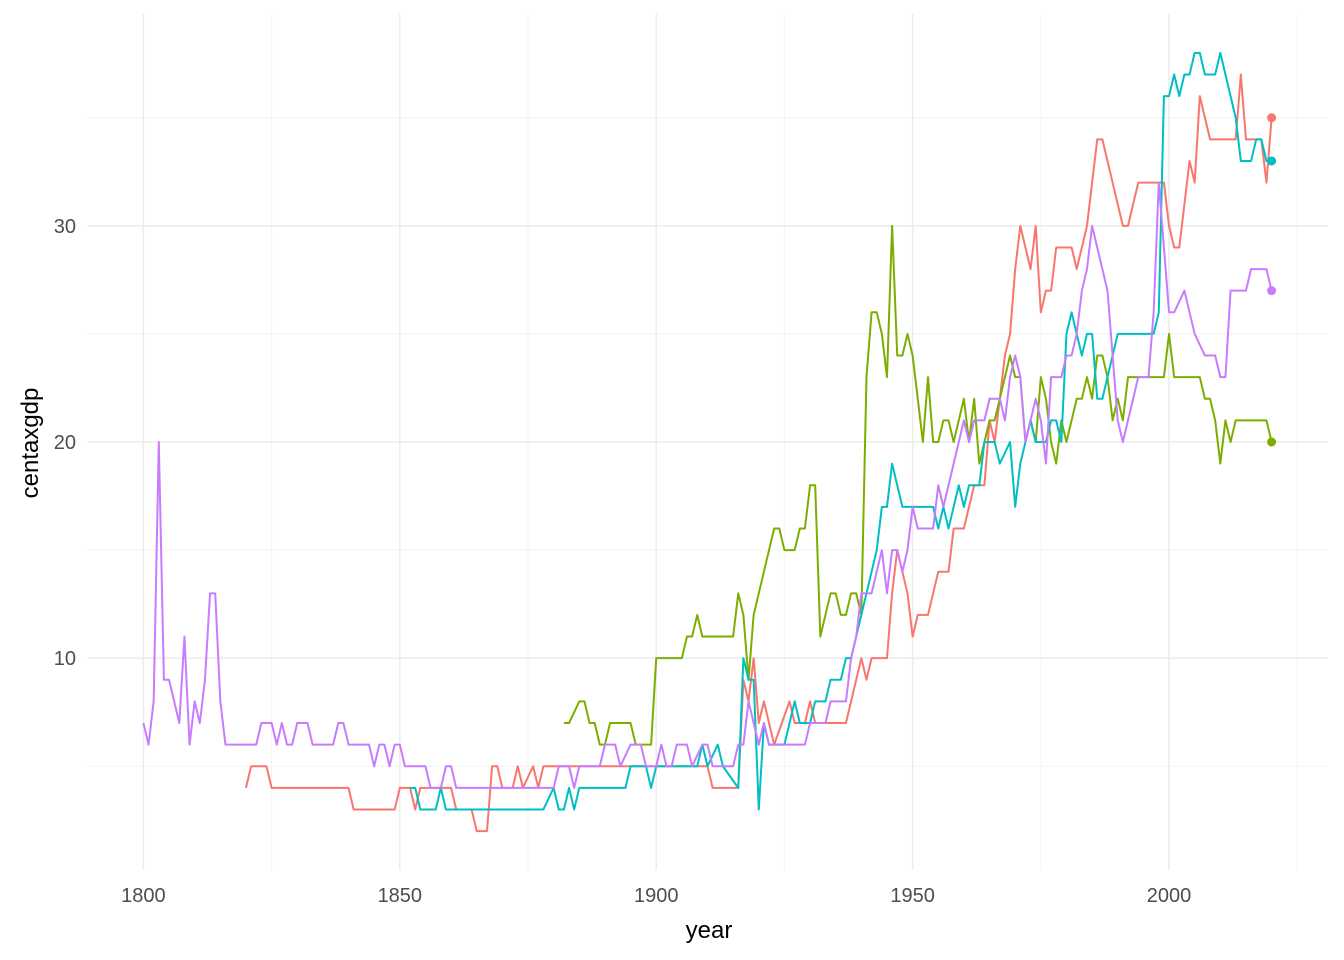 The height and width of the screenshot is (960, 1344). I want to click on x-tick-label: 1900, so click(656, 896).